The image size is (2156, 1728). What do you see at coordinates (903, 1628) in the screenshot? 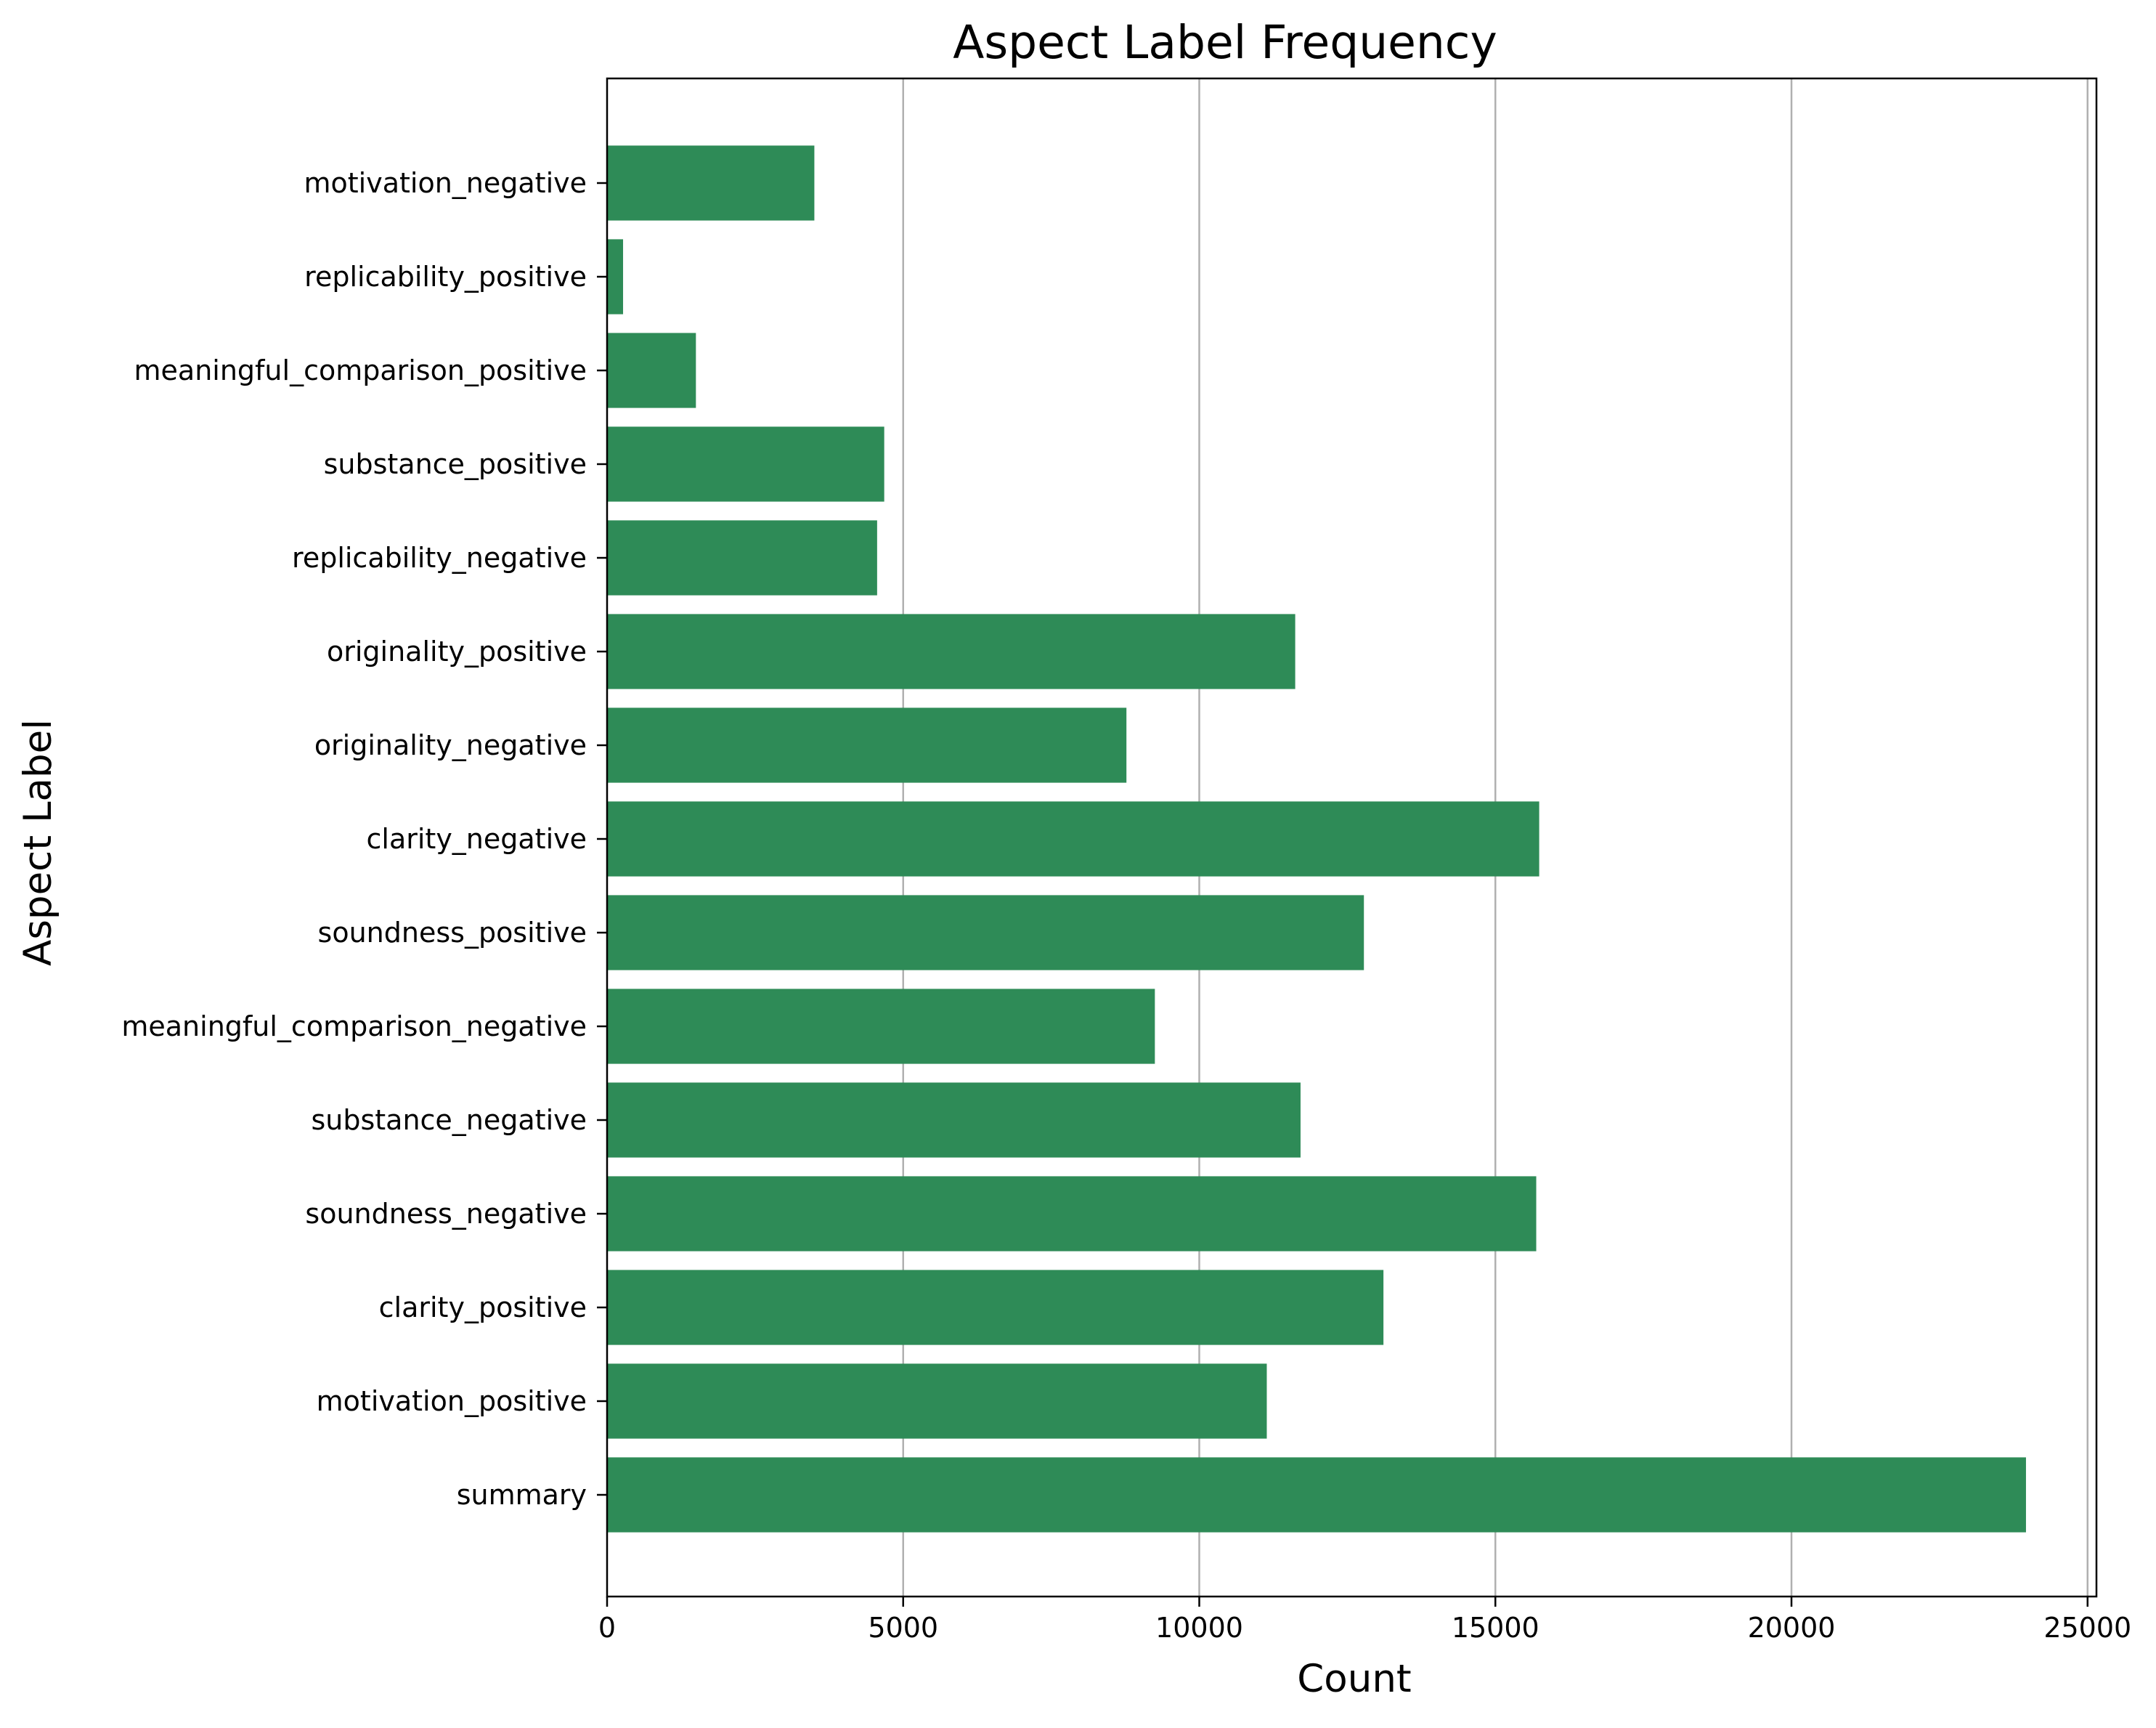
I see `x-tick-label: 5000` at bounding box center [903, 1628].